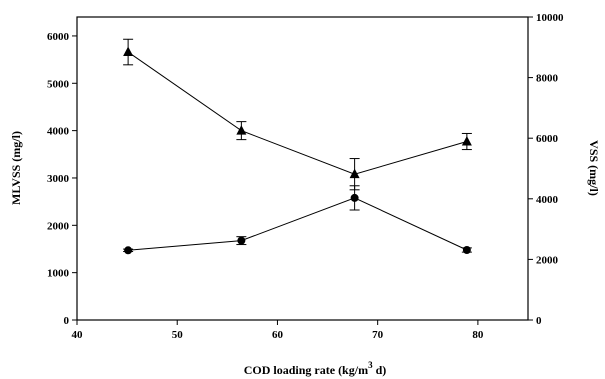 This screenshot has height=379, width=605. Describe the element at coordinates (594, 168) in the screenshot. I see `y-right-axis-title: VSS (mg/l)` at that location.